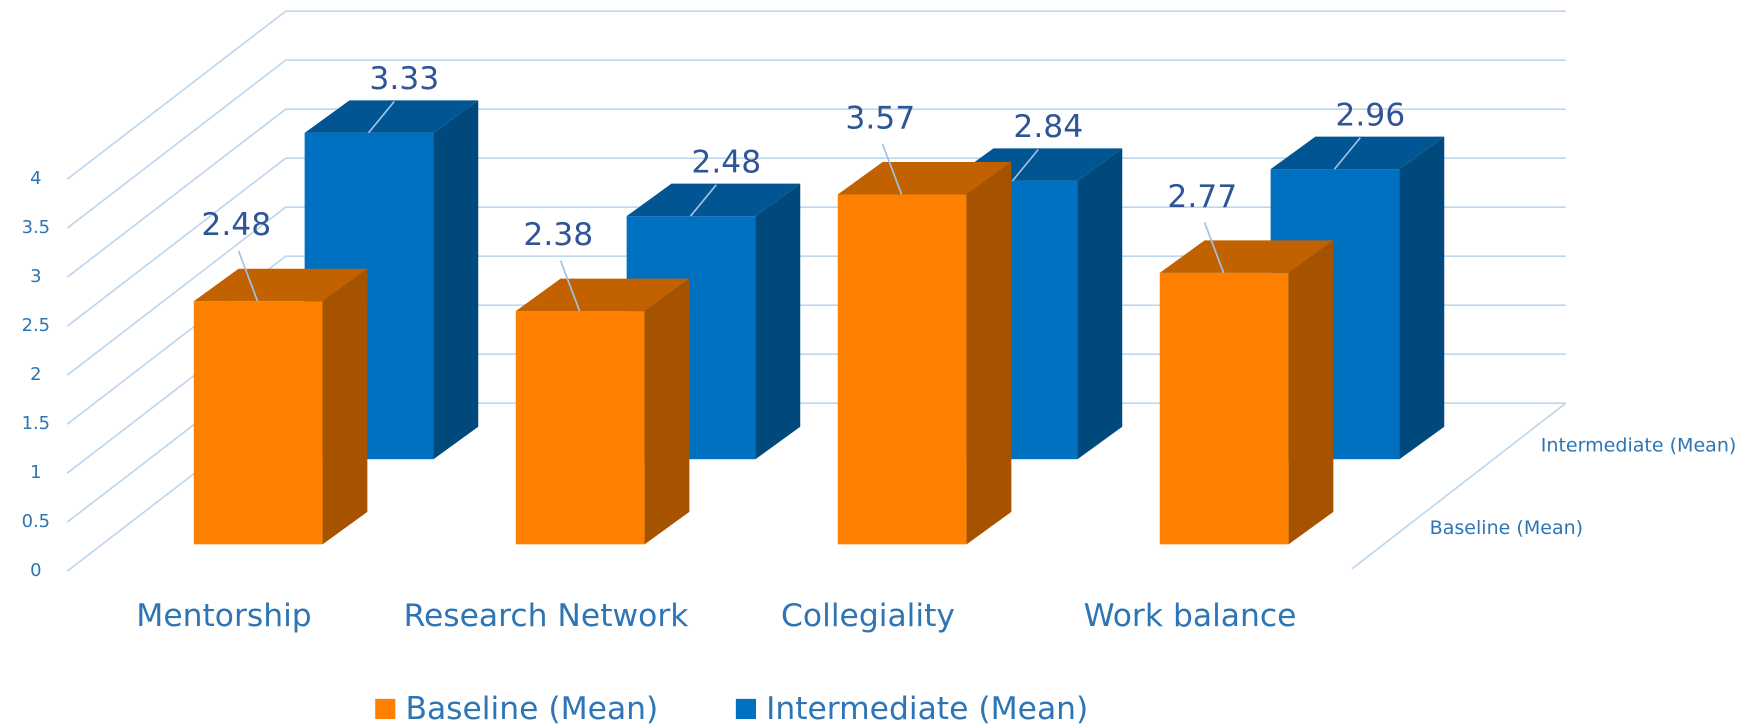 Image resolution: width=1756 pixels, height=727 pixels. What do you see at coordinates (36, 423) in the screenshot?
I see `y-tick-label: 1.5` at bounding box center [36, 423].